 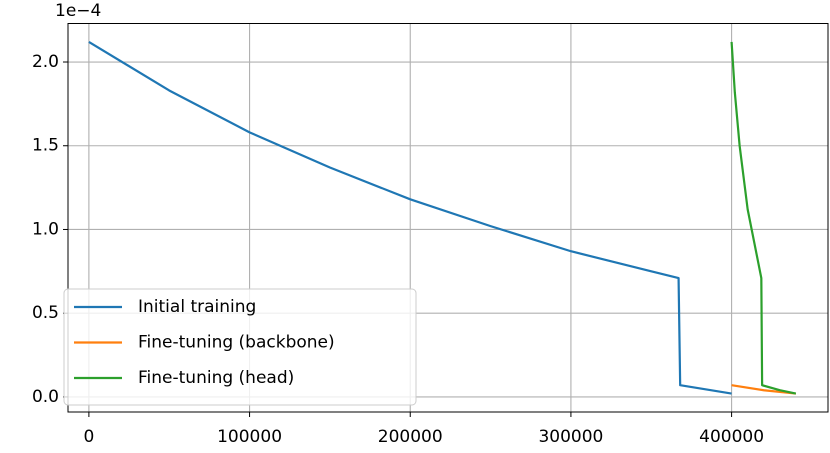 What do you see at coordinates (216, 378) in the screenshot?
I see `legend-label: Fine-tuning (head)` at bounding box center [216, 378].